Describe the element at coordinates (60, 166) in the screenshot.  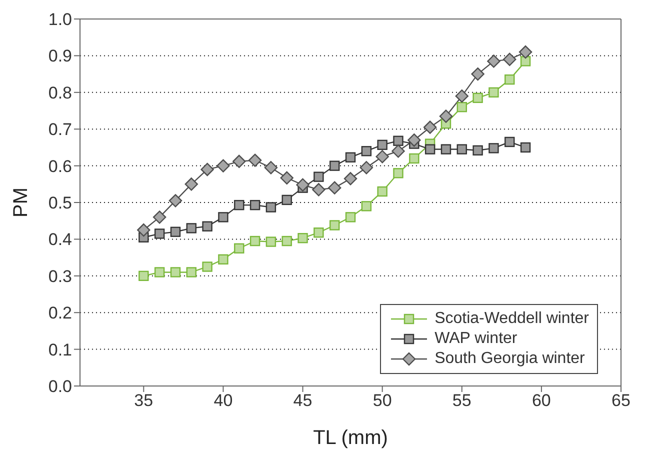
I see `y-tick-label: 0.6` at that location.